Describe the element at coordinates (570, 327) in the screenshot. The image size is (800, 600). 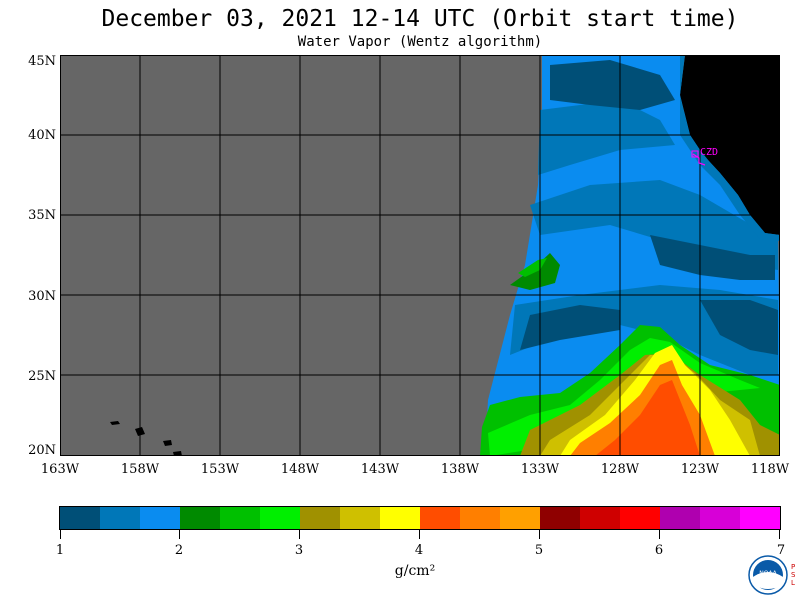
I see `moisture-band-dry-south` at that location.